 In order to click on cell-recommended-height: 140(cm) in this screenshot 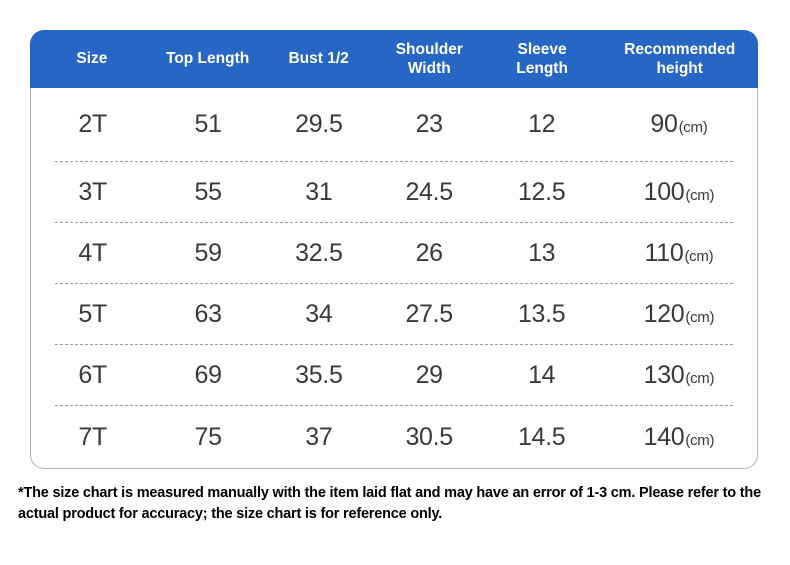, I will do `click(679, 437)`.